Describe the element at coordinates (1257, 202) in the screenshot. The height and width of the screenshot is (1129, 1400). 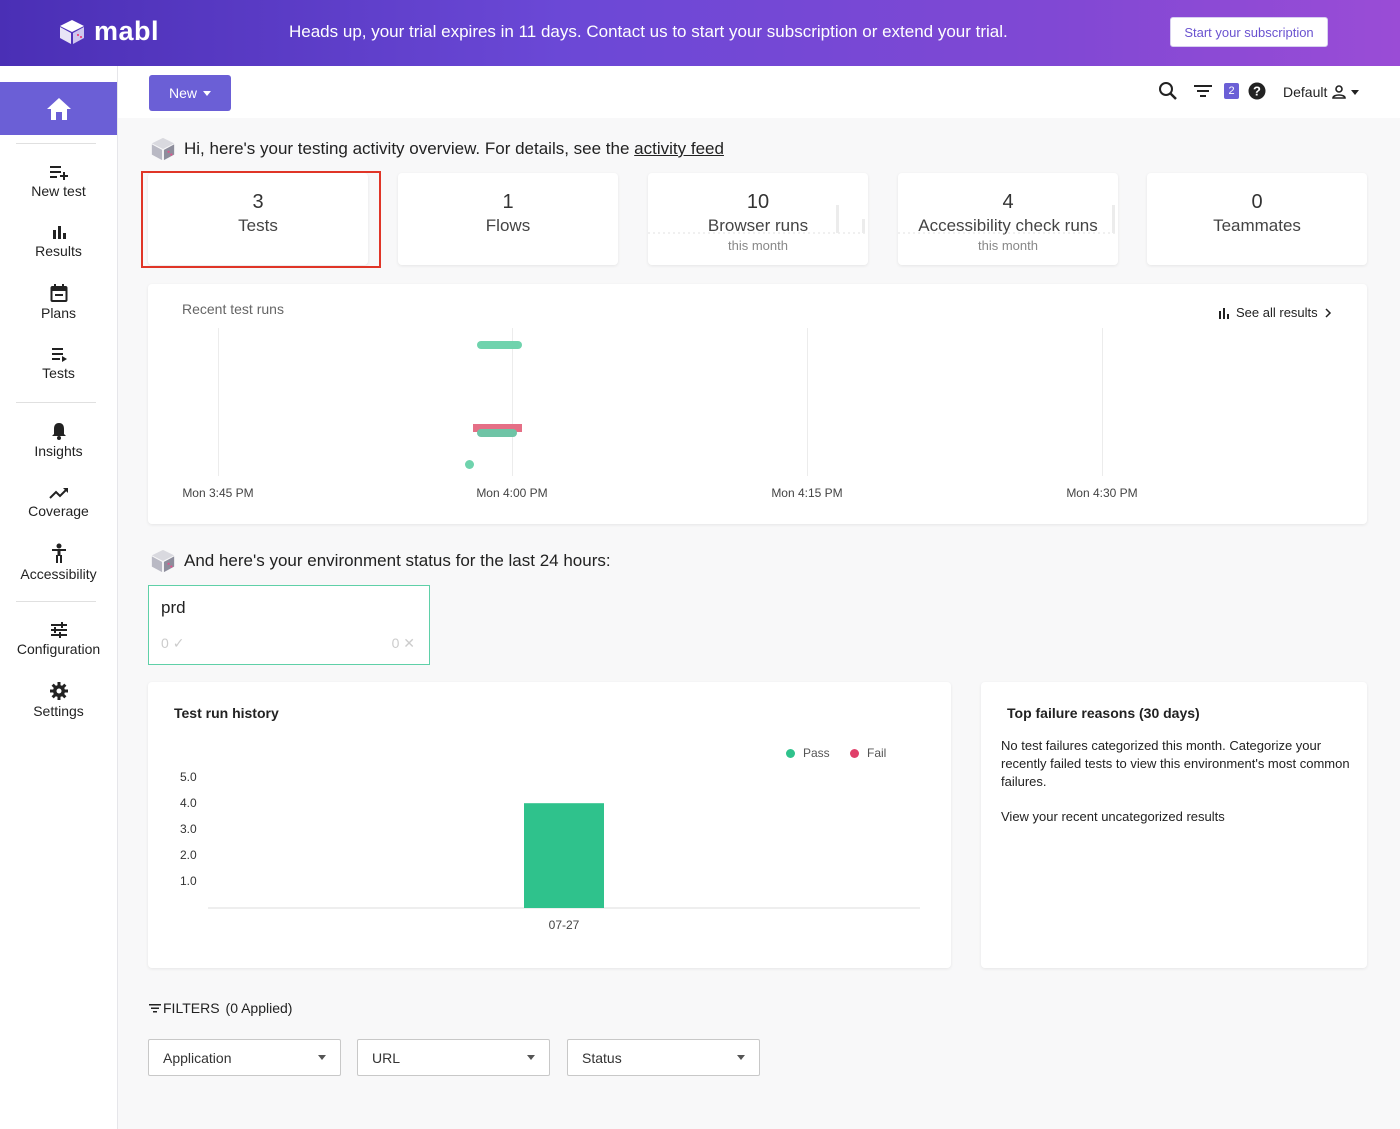
I see `stat-value: 0` at that location.